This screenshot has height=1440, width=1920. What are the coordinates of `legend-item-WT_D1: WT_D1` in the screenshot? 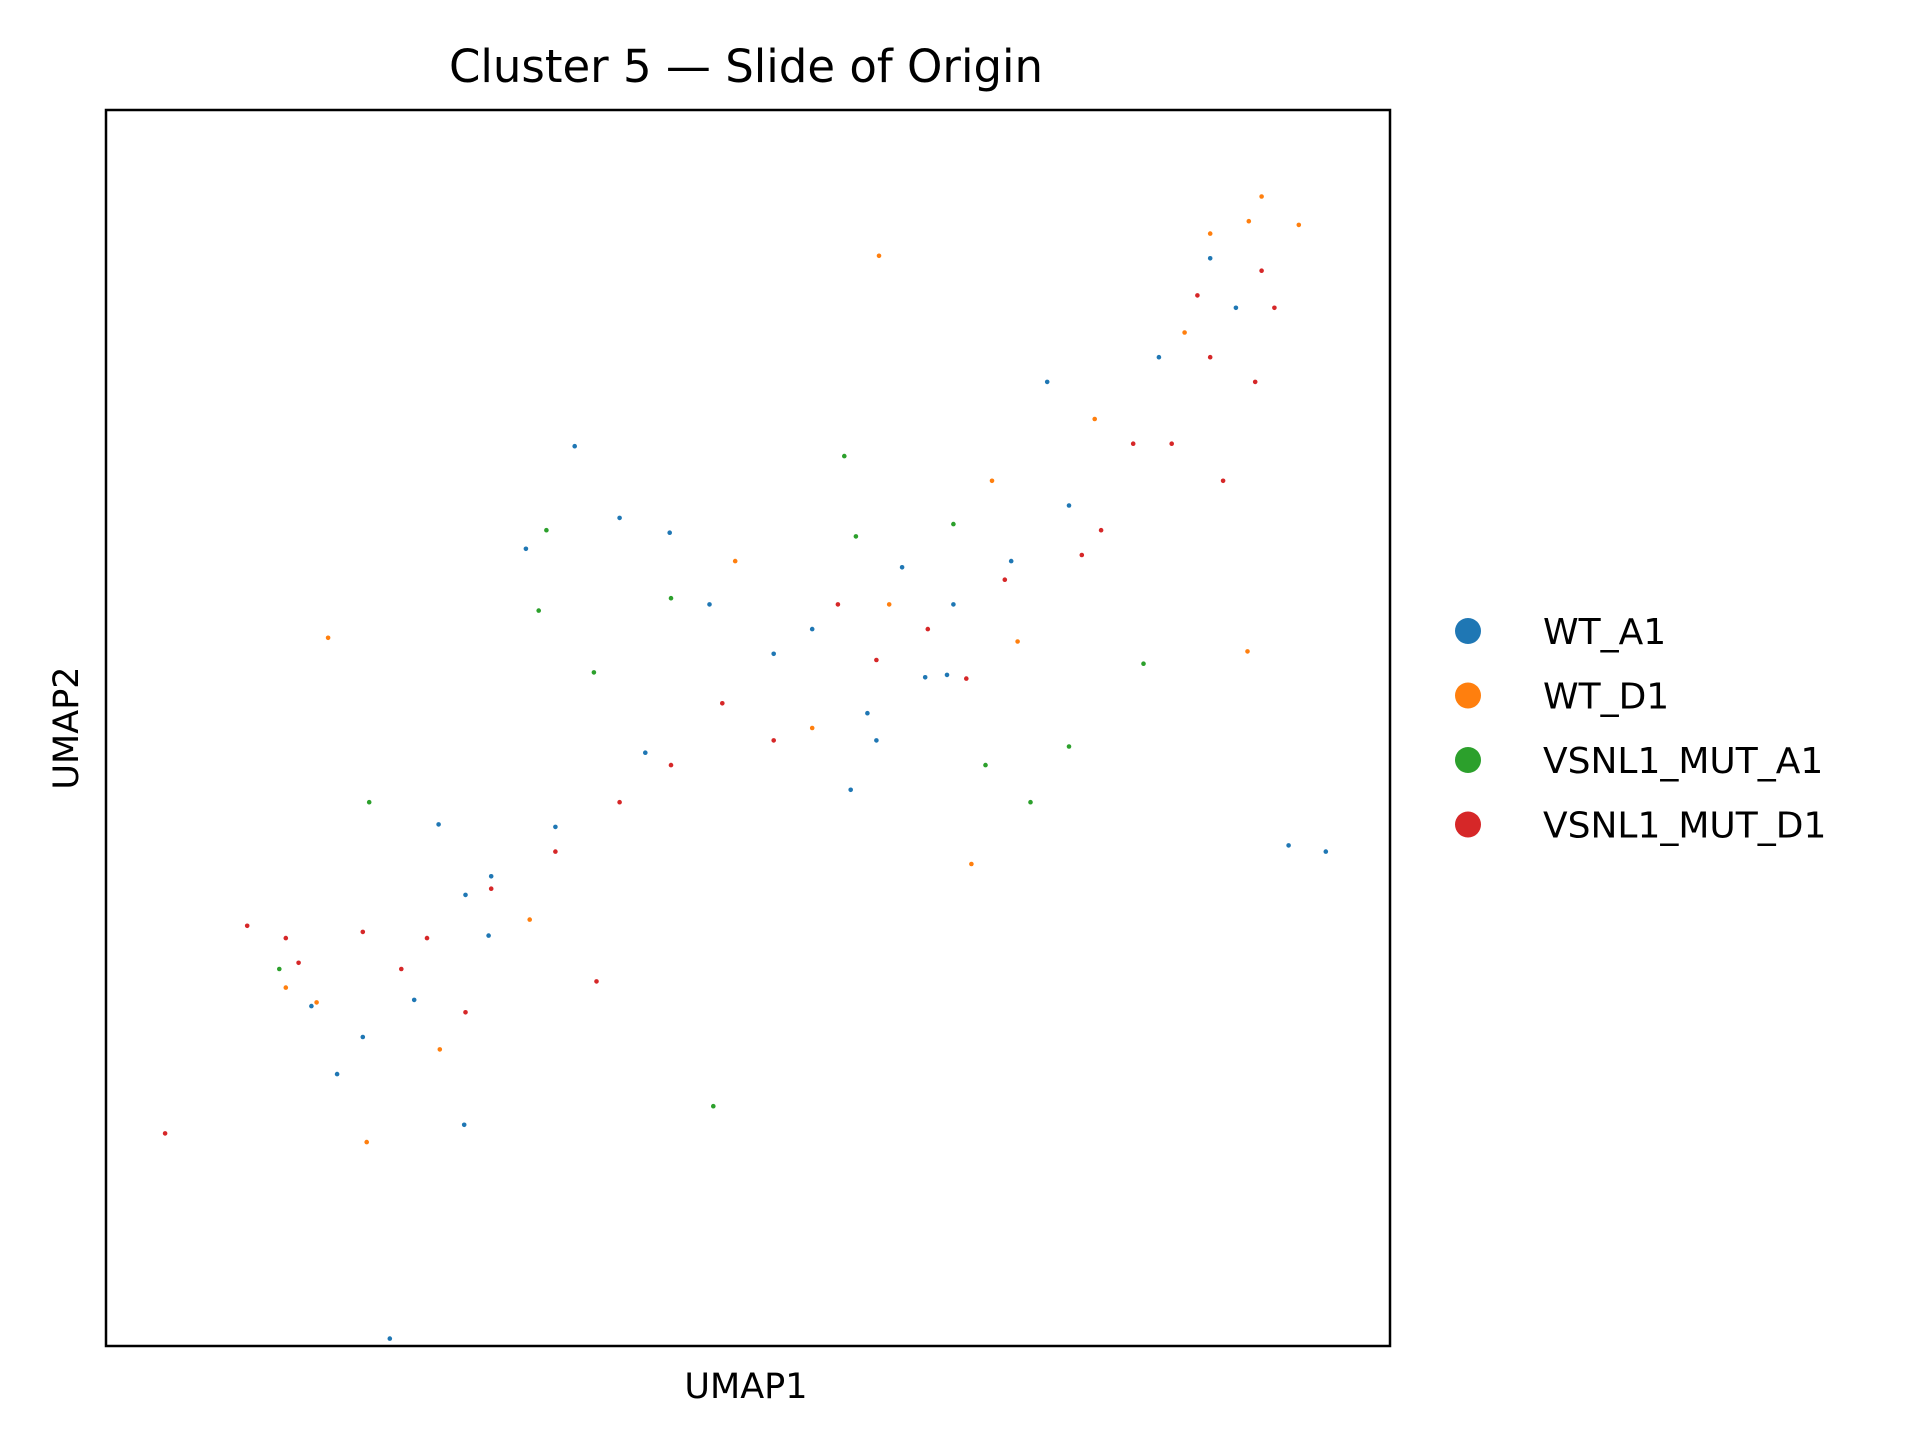 It's located at (1562, 697).